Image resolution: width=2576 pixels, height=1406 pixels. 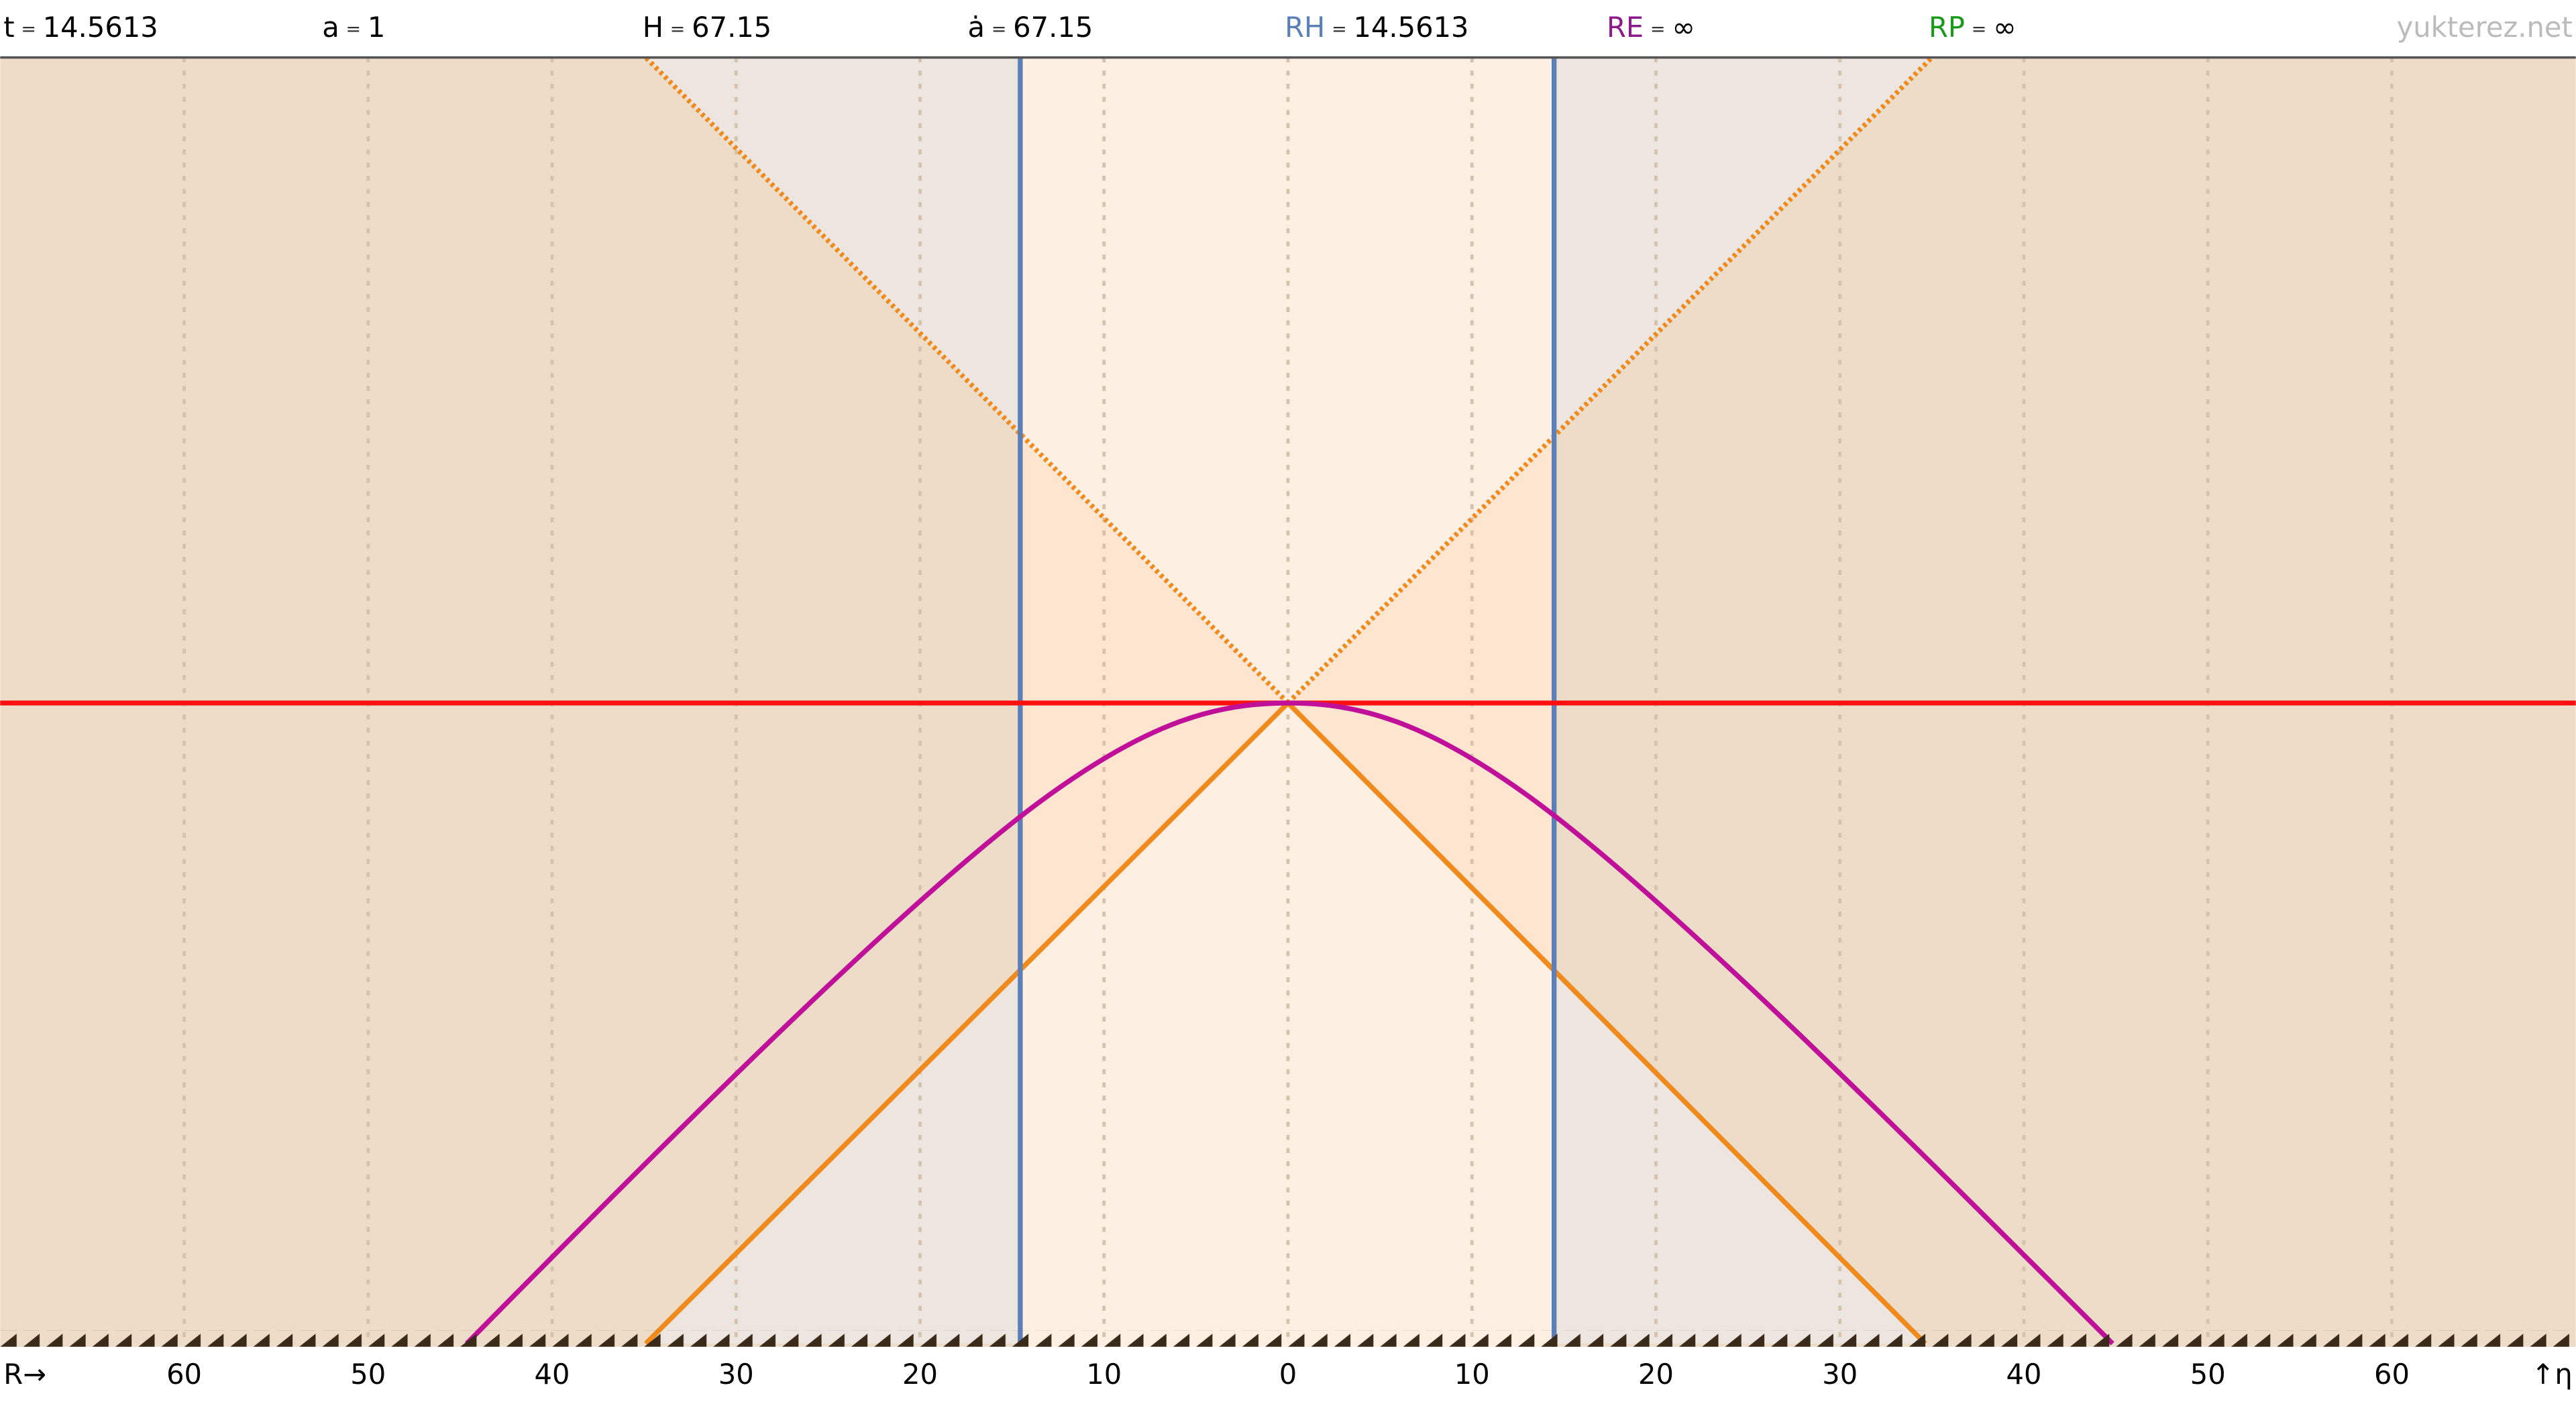 I want to click on header-item: a = 1, so click(x=353, y=27).